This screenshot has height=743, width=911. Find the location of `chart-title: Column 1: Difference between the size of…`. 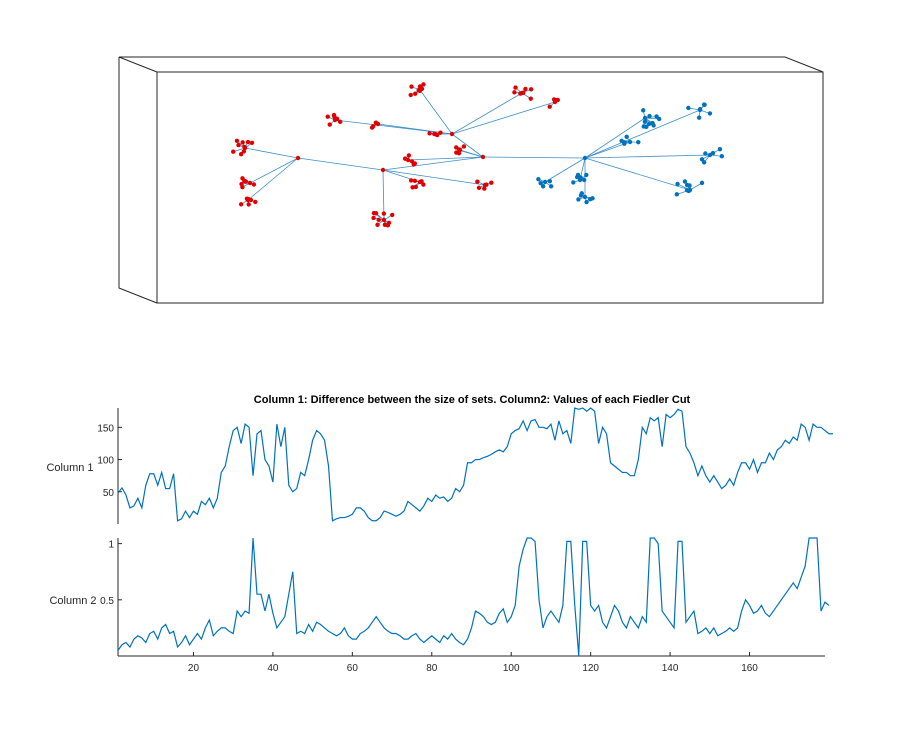

chart-title: Column 1: Difference between the size of… is located at coordinates (472, 400).